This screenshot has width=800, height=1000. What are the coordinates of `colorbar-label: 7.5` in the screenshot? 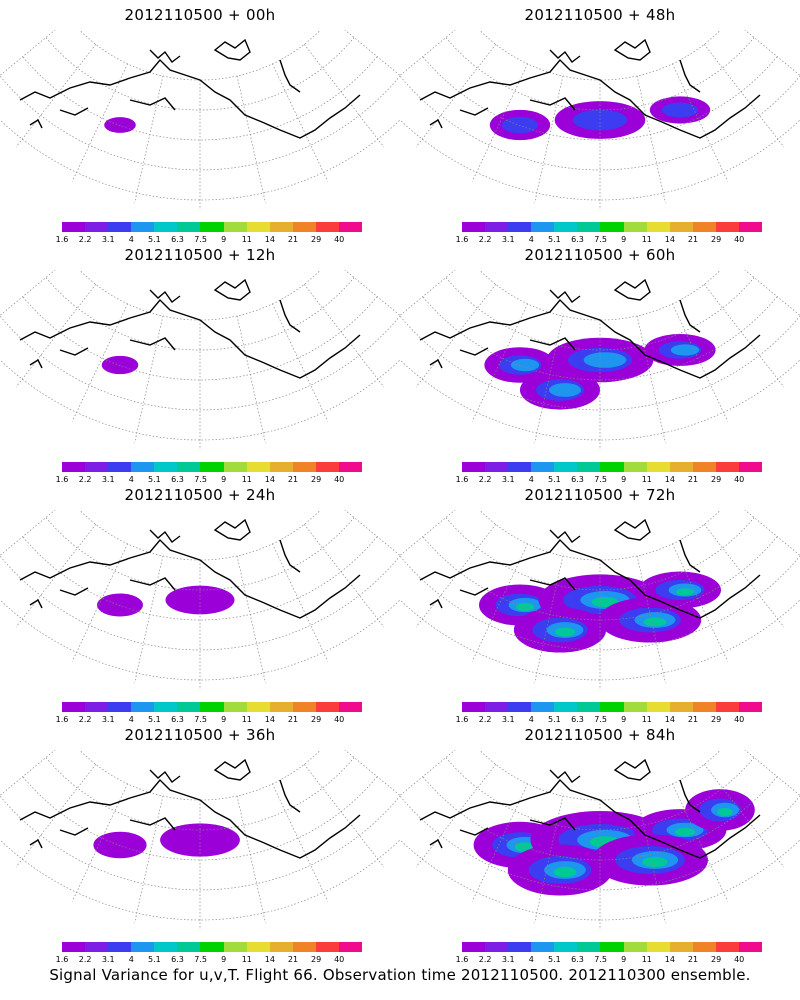 It's located at (200, 239).